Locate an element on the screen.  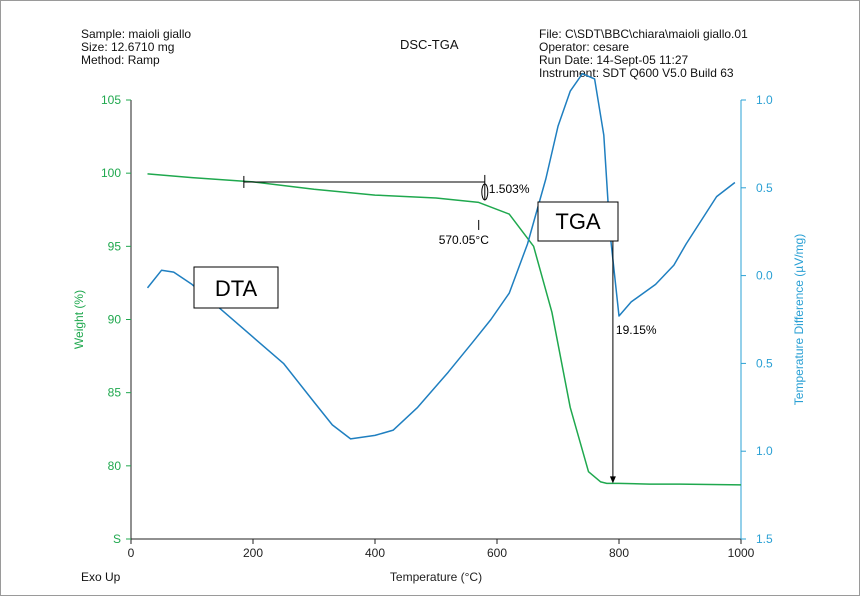
dta-label-box is located at coordinates (236, 287).